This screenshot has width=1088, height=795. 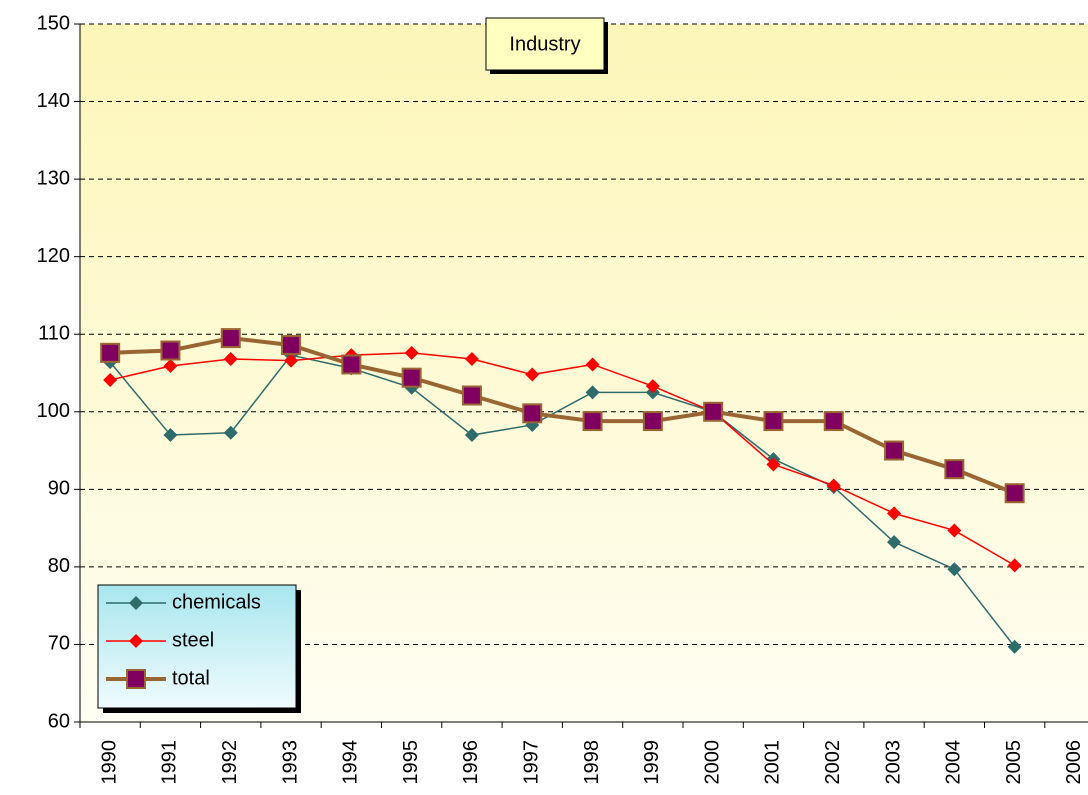 What do you see at coordinates (53, 256) in the screenshot?
I see `y-tick-label: 120` at bounding box center [53, 256].